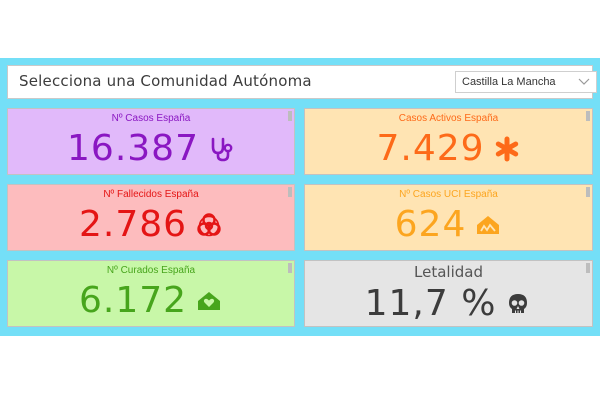 The width and height of the screenshot is (600, 400). What do you see at coordinates (448, 194) in the screenshot?
I see `card-title: Nº Casos UCI España` at bounding box center [448, 194].